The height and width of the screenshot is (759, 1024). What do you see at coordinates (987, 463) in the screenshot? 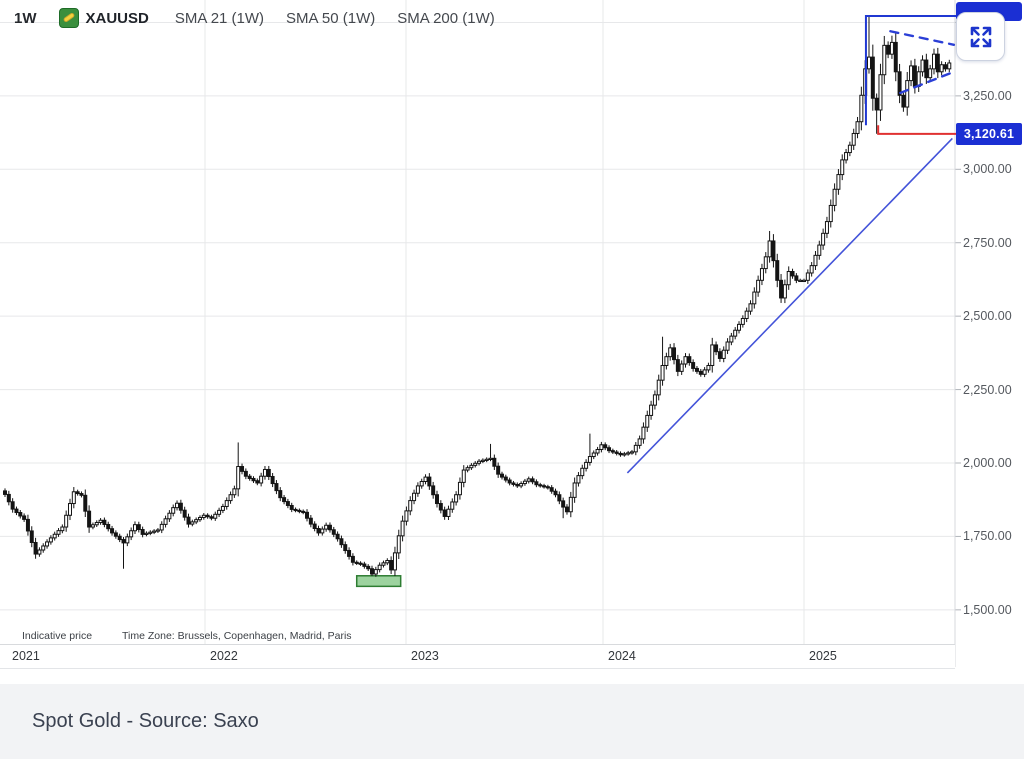
I see `y-axis-label: 2,000.00` at bounding box center [987, 463].